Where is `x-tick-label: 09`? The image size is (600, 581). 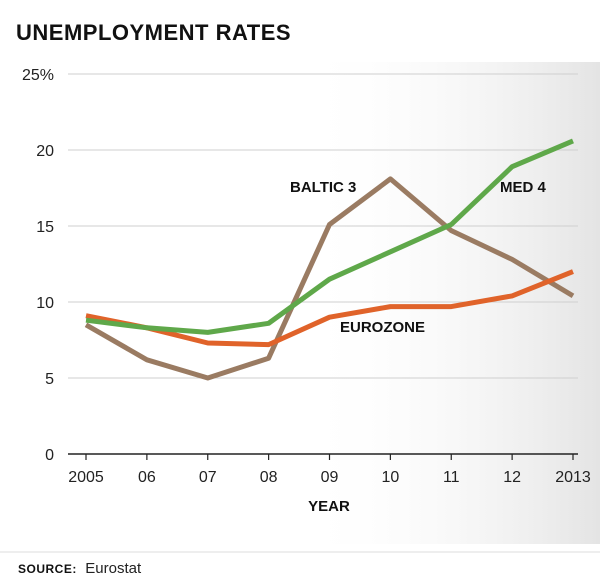
x-tick-label: 09 is located at coordinates (330, 477).